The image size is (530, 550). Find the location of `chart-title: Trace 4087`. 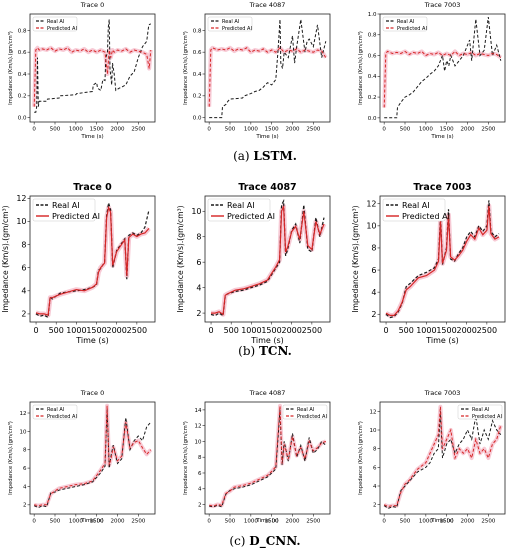

chart-title: Trace 4087 is located at coordinates (267, 393).